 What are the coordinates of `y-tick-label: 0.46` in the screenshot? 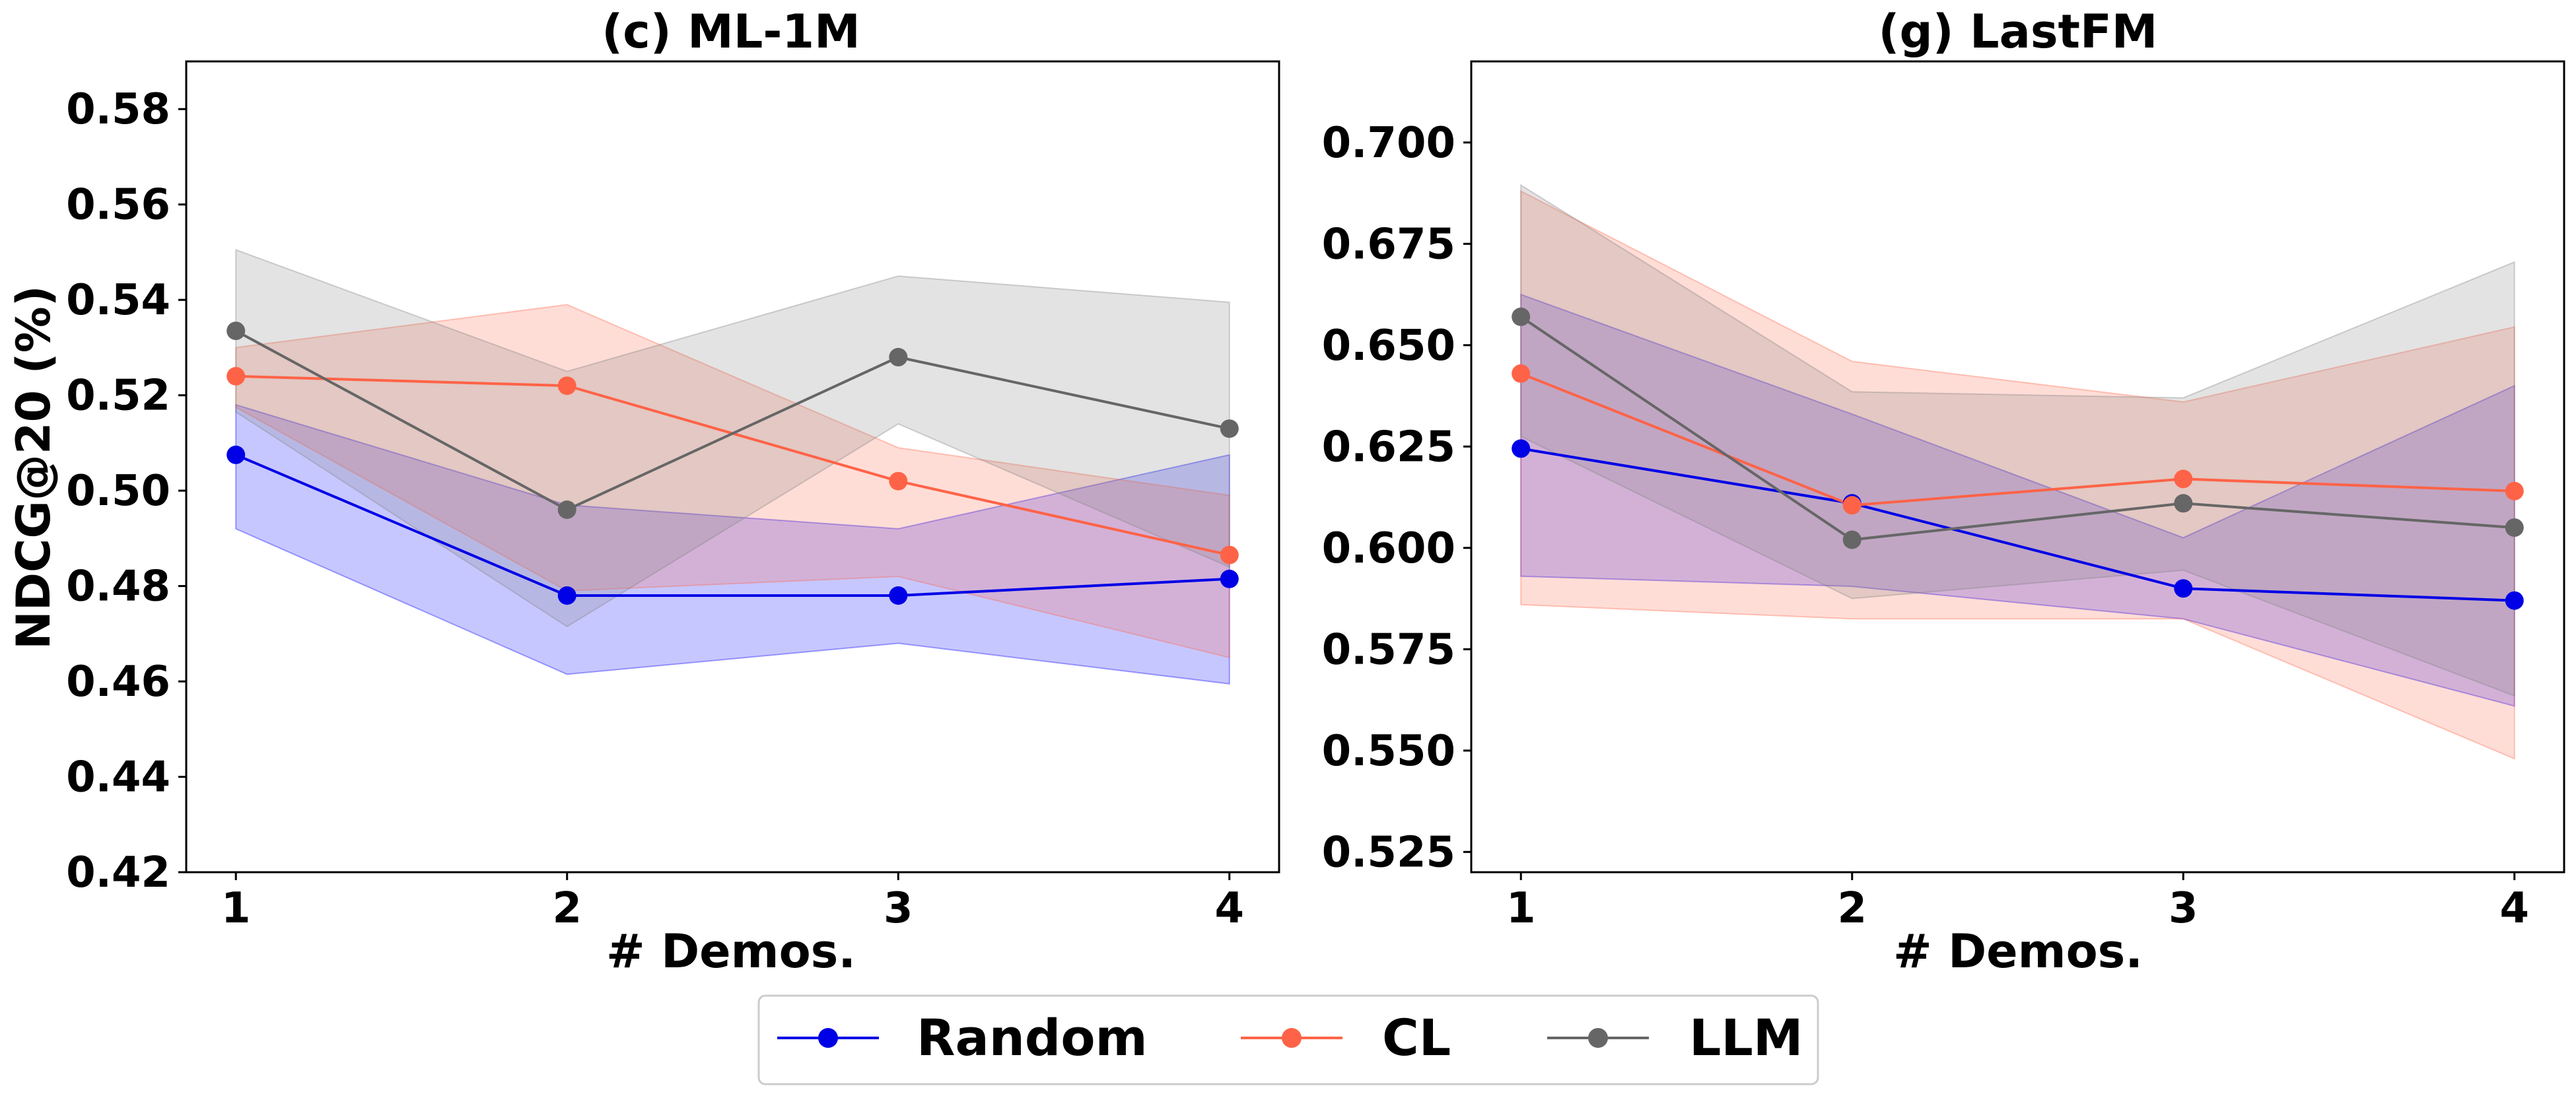 It's located at (118, 682).